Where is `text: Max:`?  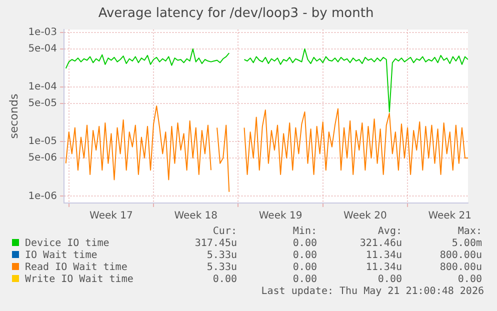
text: Max: is located at coordinates (469, 232).